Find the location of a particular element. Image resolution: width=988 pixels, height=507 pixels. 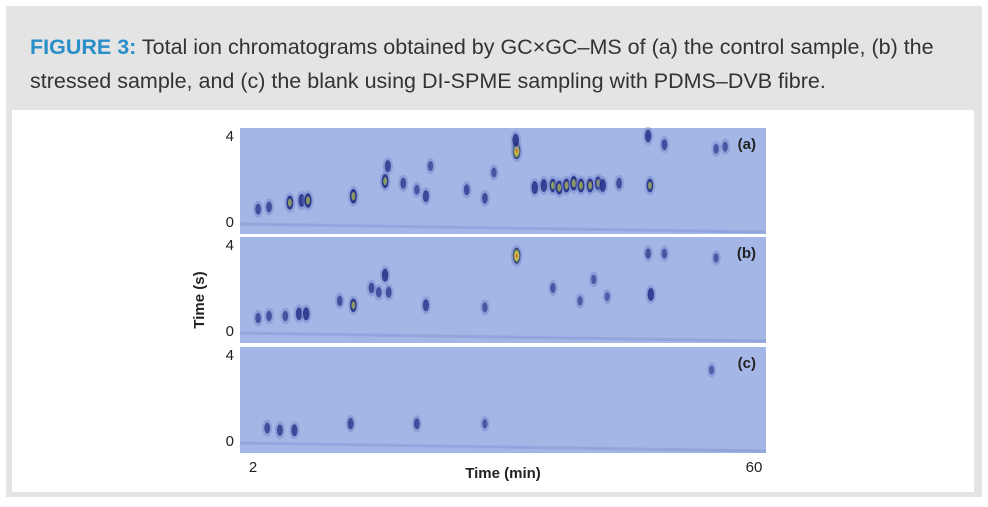

x-axis-title: Time (min) is located at coordinates (503, 473).